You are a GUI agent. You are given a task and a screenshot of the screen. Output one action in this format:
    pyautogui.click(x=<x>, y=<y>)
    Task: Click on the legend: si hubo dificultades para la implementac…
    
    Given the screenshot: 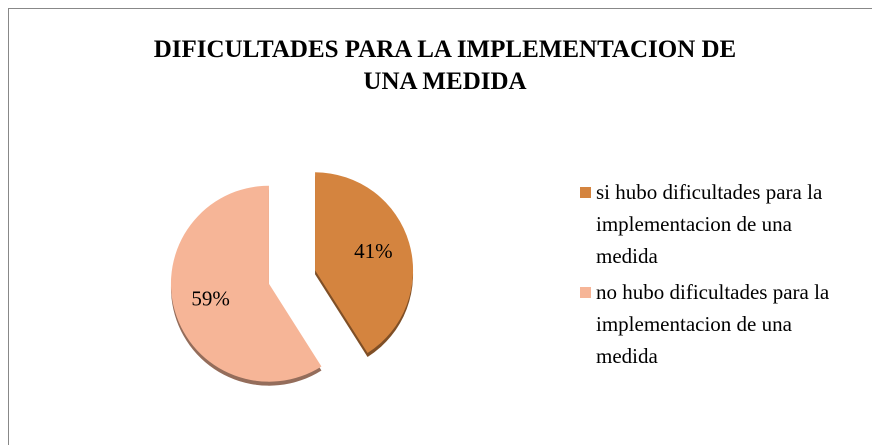 What is the action you would take?
    pyautogui.click(x=710, y=276)
    